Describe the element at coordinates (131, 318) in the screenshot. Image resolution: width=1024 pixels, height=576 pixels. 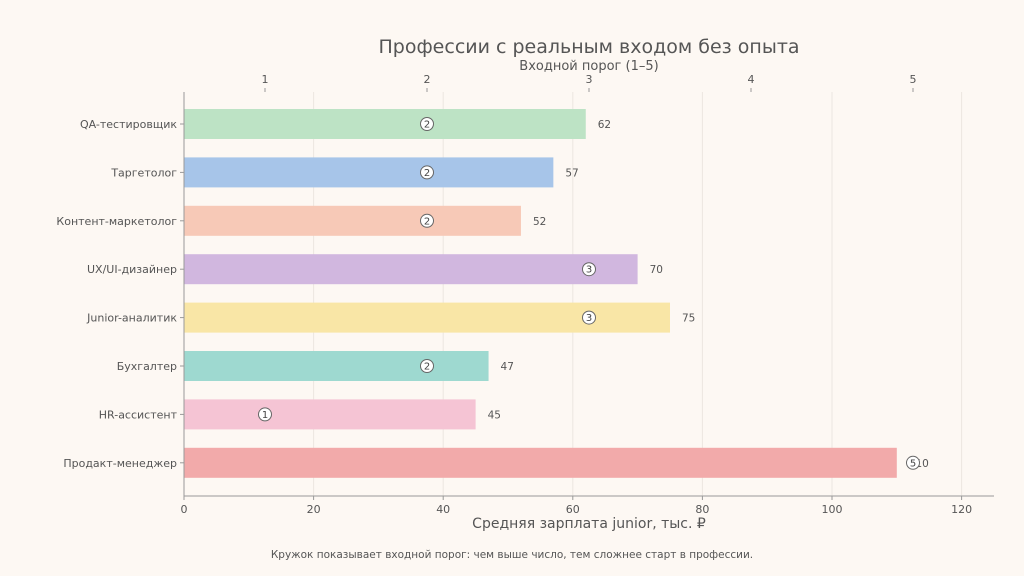
I see `category-label: Junior-аналитик` at that location.